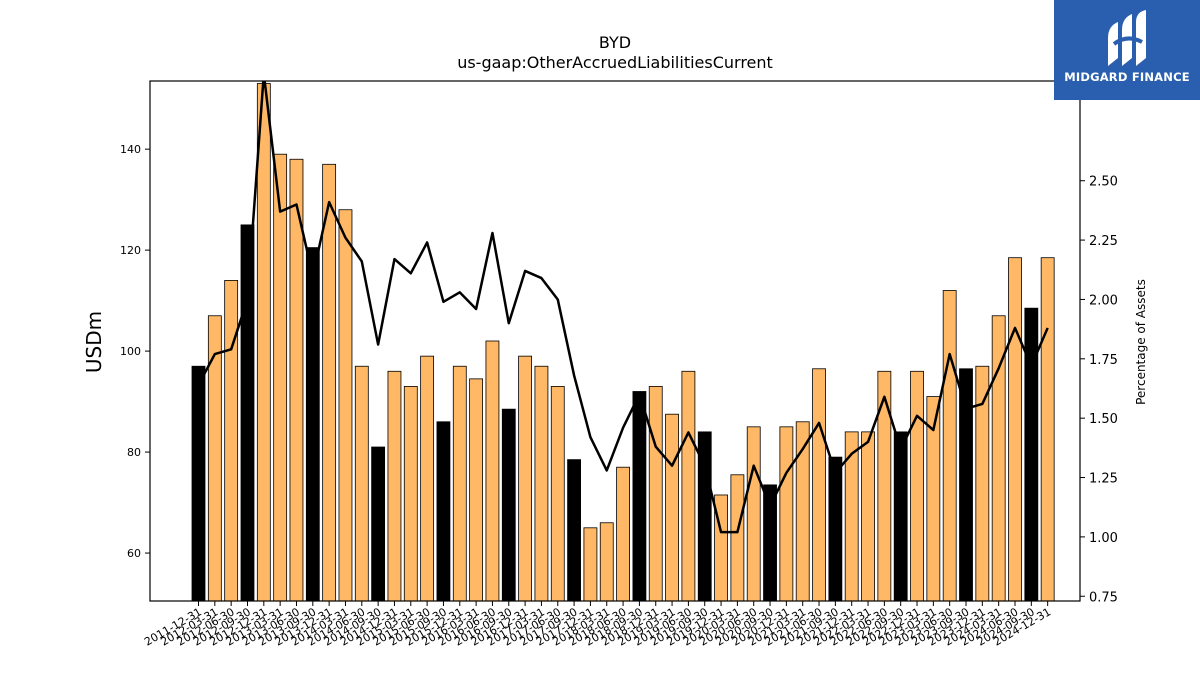 This screenshot has height=675, width=1200. I want to click on logo-text: MIDGARD FINANCE, so click(1127, 77).